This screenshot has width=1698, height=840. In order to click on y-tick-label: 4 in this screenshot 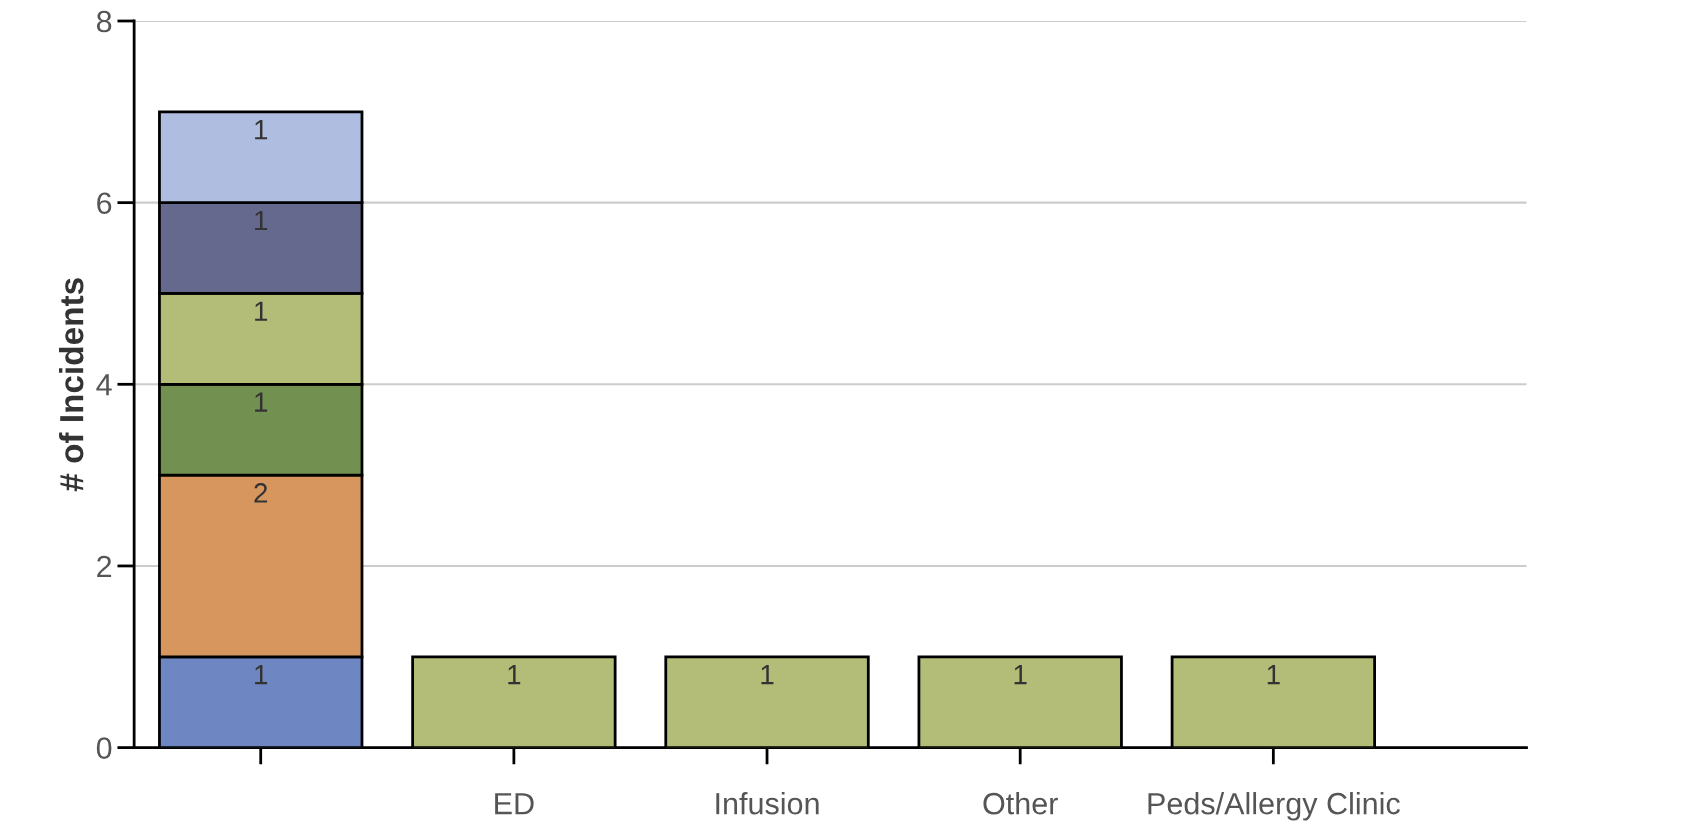, I will do `click(104, 385)`.